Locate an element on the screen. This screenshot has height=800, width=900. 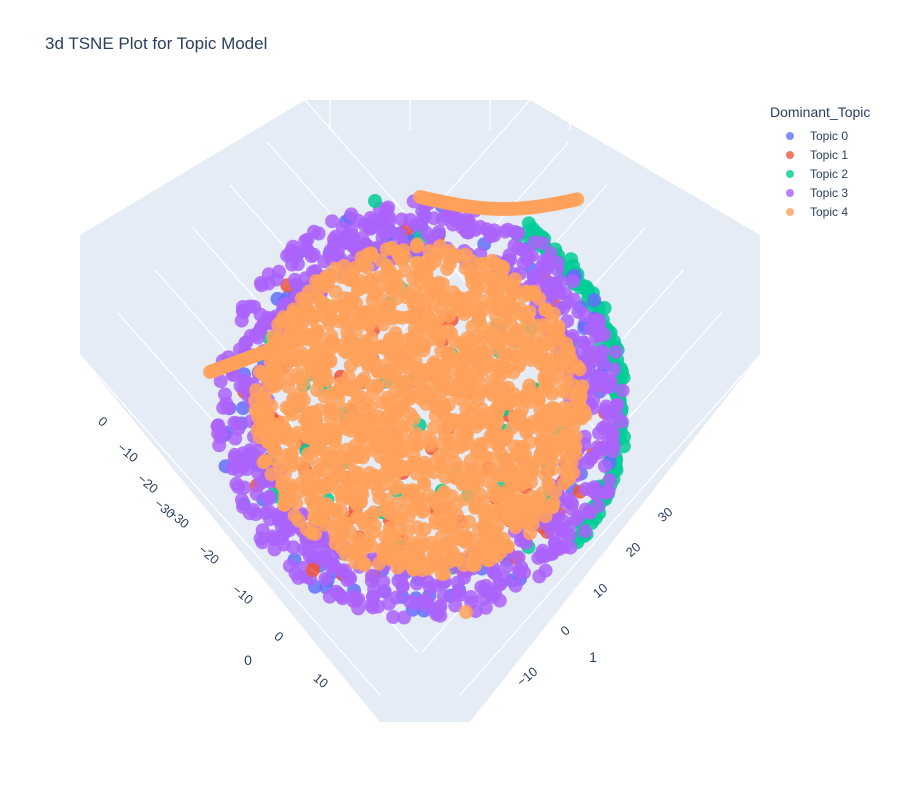
legend-item-topic-0: Topic 0 is located at coordinates (820, 135).